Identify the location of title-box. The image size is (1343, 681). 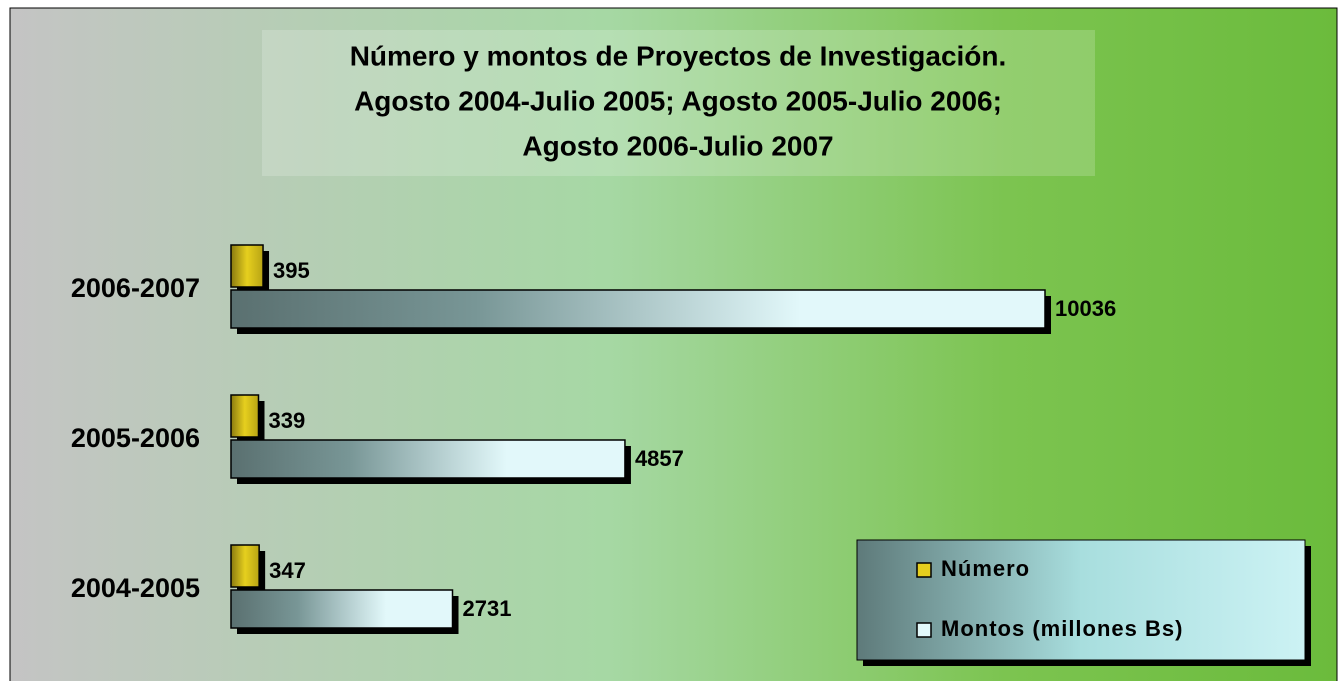
(678, 103).